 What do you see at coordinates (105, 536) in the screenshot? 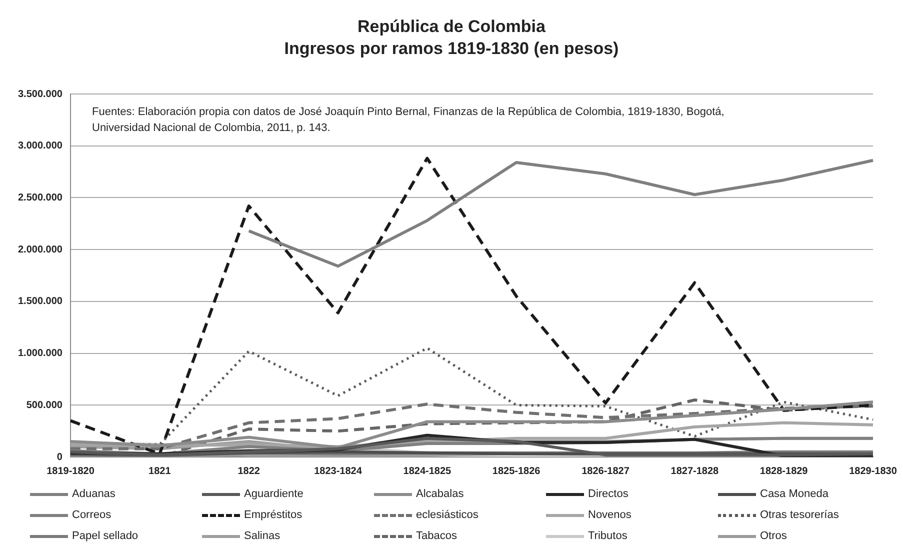
I see `legend-label: Papel sellado` at bounding box center [105, 536].